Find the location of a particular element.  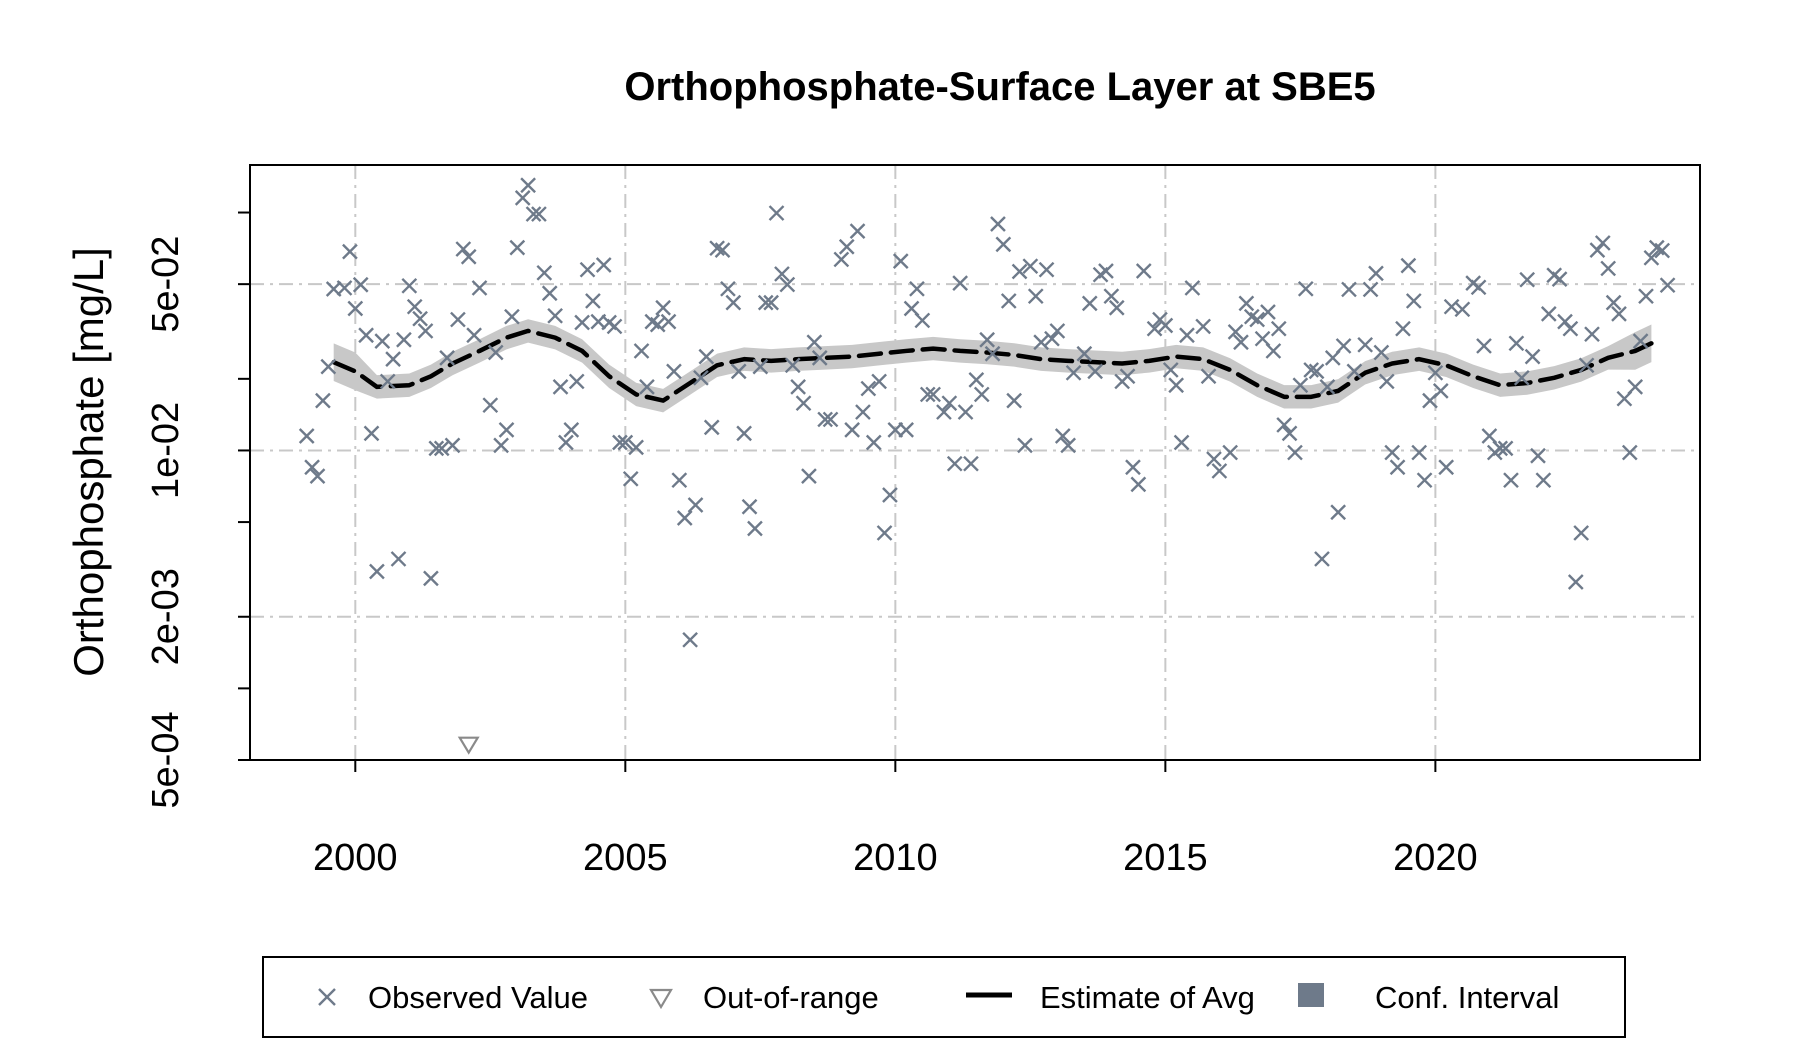

x-axis-ticks: 2000 2005 2010 2015 2020 is located at coordinates (895, 819).